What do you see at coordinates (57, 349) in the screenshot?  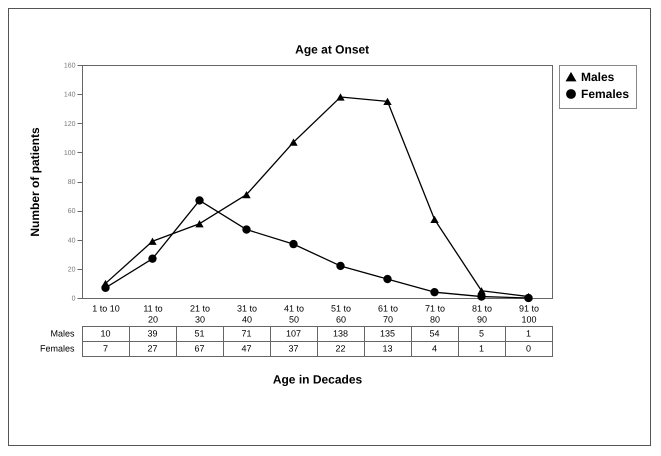 I see `text: Females` at bounding box center [57, 349].